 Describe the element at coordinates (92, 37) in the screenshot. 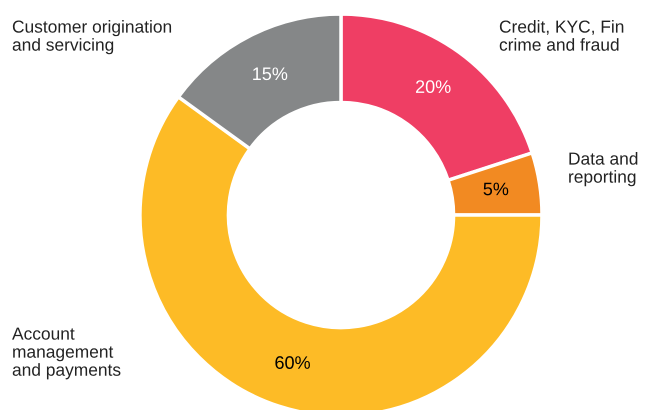

I see `slice-label: Customer origination and servicing` at that location.